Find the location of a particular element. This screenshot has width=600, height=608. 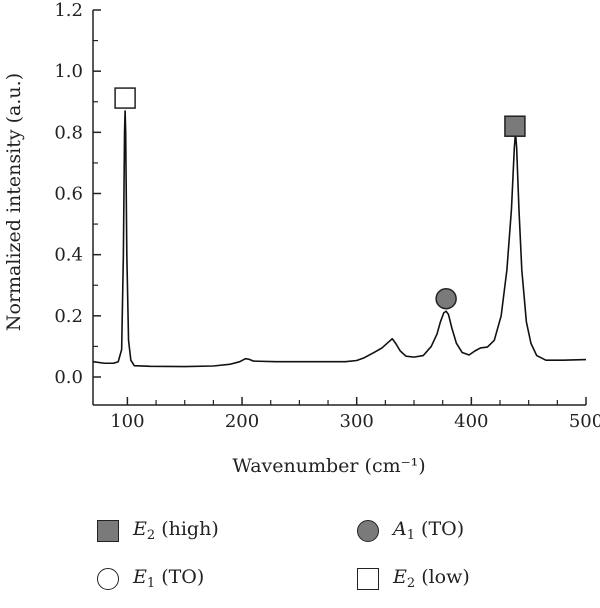

legend-item: A1 (TO) is located at coordinates (410, 530).